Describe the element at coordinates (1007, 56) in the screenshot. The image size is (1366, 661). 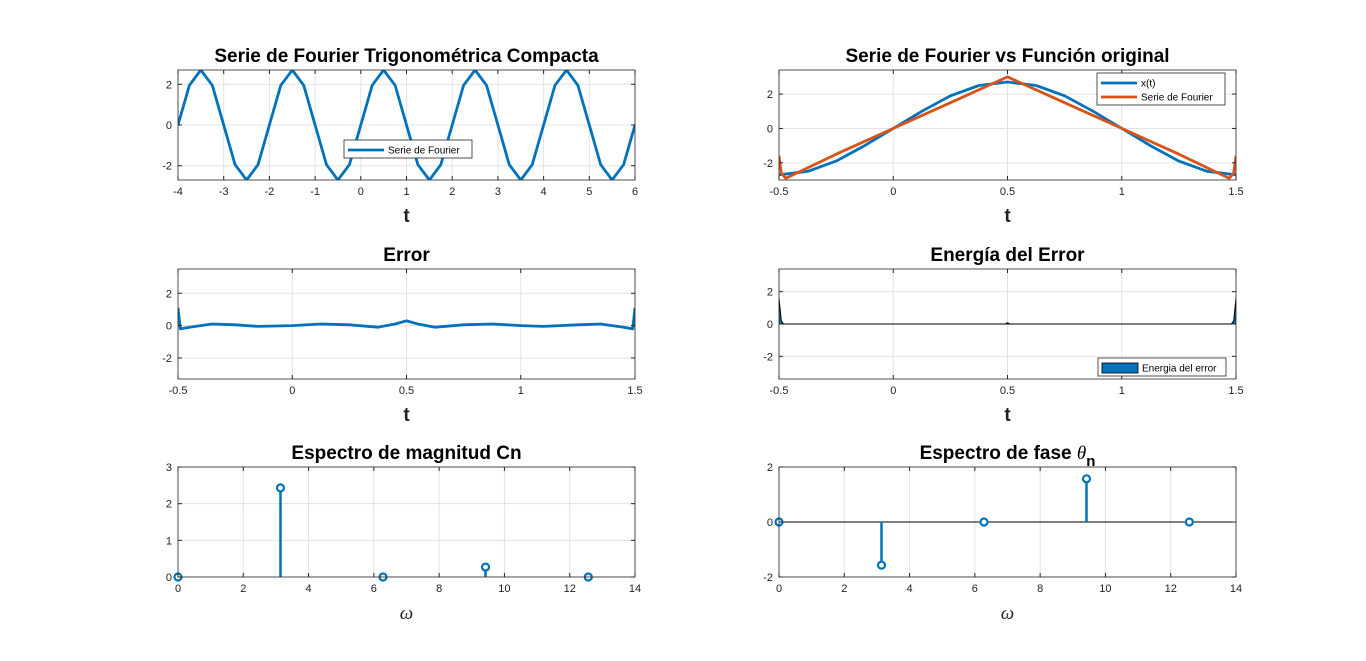
I see `chart-title: Serie de Fourier vs Función original` at that location.